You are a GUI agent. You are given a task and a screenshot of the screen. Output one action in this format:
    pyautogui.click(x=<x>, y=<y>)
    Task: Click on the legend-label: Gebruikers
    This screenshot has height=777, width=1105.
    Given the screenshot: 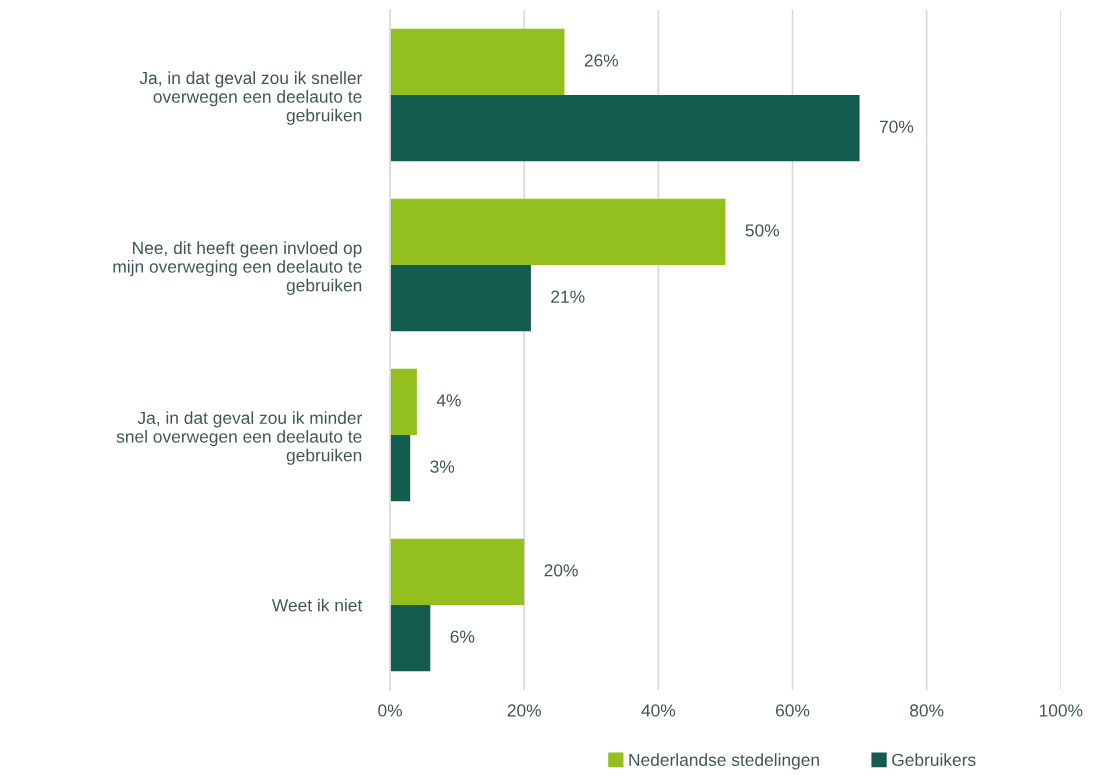 What is the action you would take?
    pyautogui.click(x=934, y=760)
    